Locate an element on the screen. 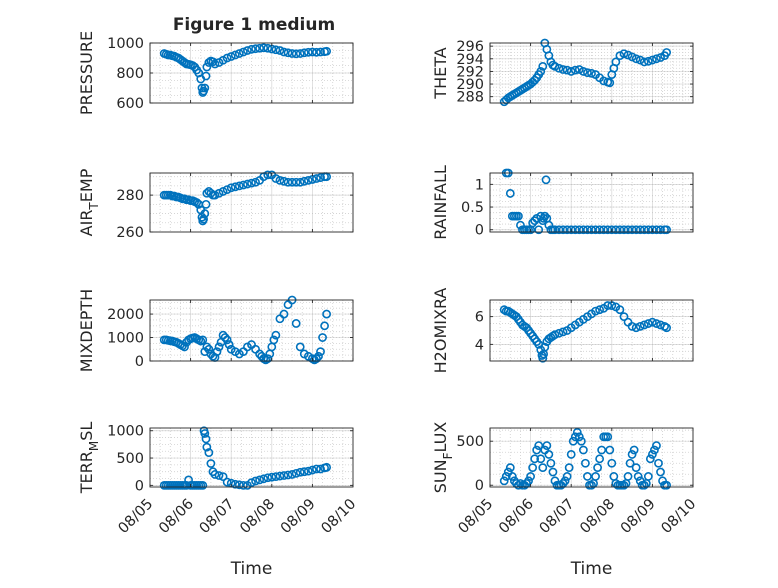 This screenshot has height=588, width=778. subplot-terr_msl-ticks is located at coordinates (251, 457).